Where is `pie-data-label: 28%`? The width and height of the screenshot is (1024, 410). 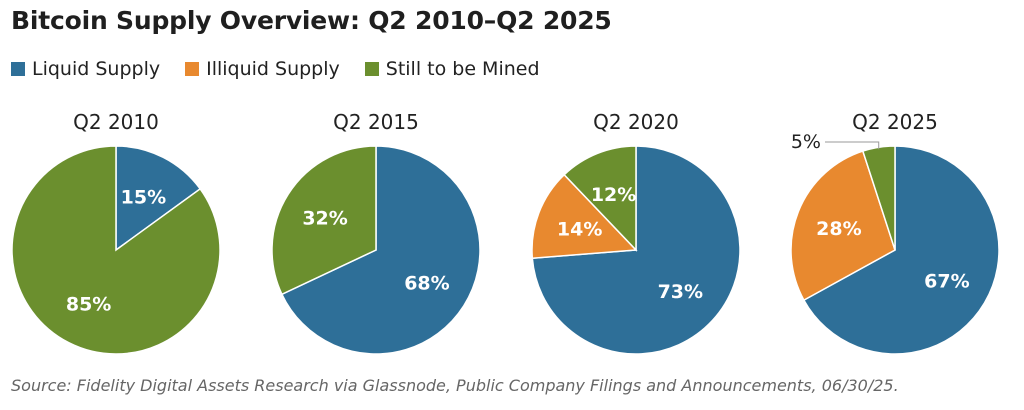
pie-data-label: 28% is located at coordinates (838, 229).